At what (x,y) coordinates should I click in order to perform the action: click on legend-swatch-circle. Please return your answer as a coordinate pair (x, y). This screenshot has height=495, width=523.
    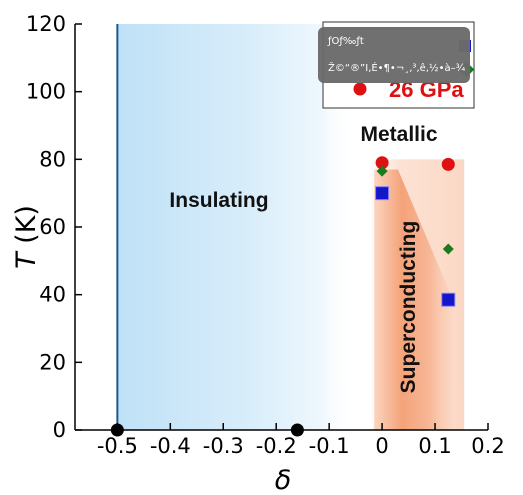
    Looking at the image, I should click on (360, 89).